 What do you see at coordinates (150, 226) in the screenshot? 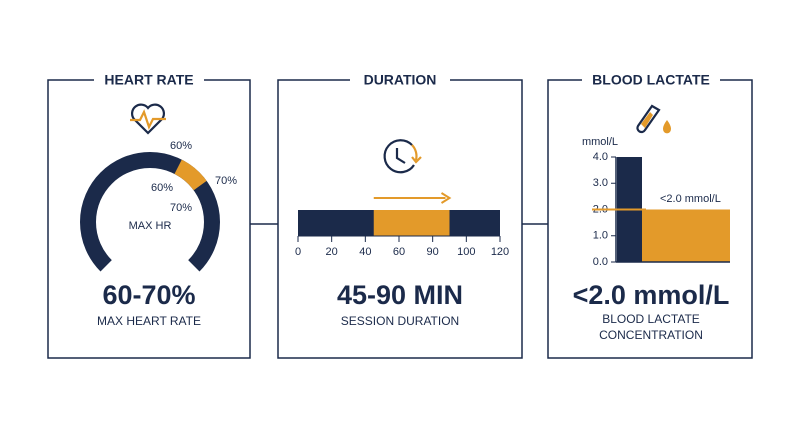
I see `gauge-center-label: MAX HR` at bounding box center [150, 226].